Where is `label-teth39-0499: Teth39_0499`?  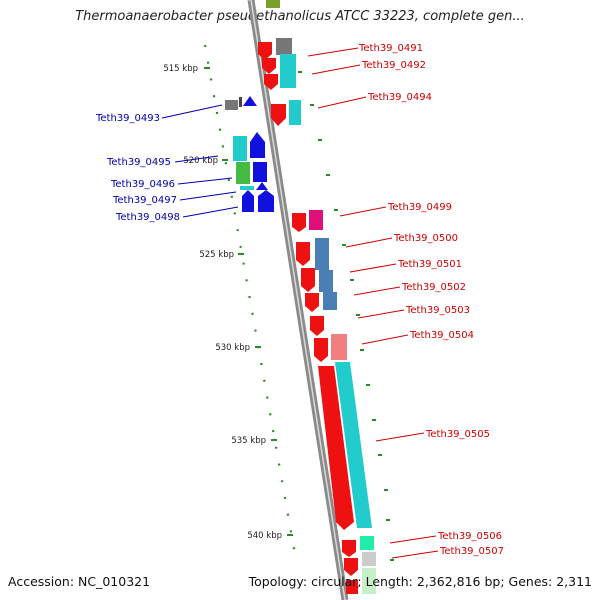 label-teth39-0499: Teth39_0499 is located at coordinates (419, 207).